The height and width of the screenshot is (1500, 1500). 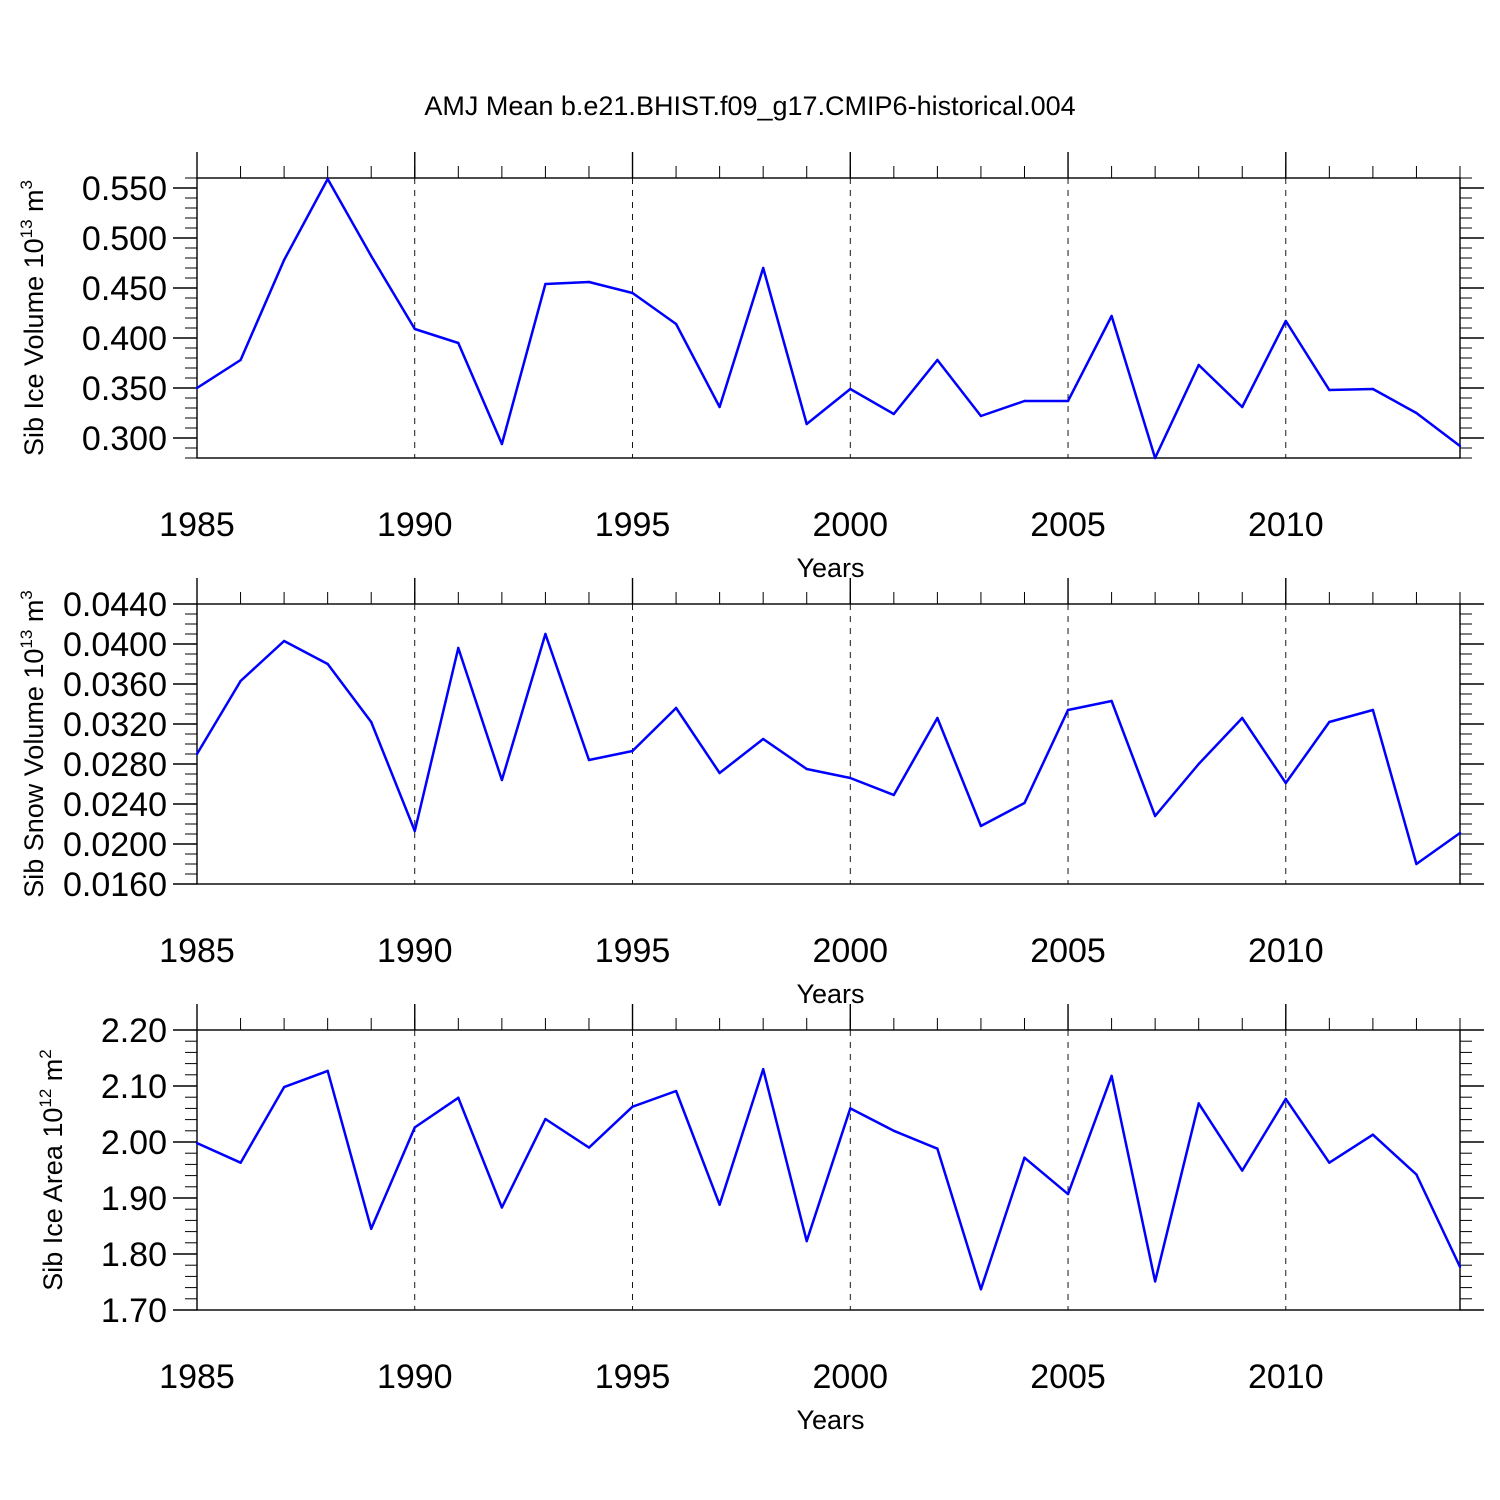 I want to click on x-tick-label: 2005, so click(x=1068, y=525).